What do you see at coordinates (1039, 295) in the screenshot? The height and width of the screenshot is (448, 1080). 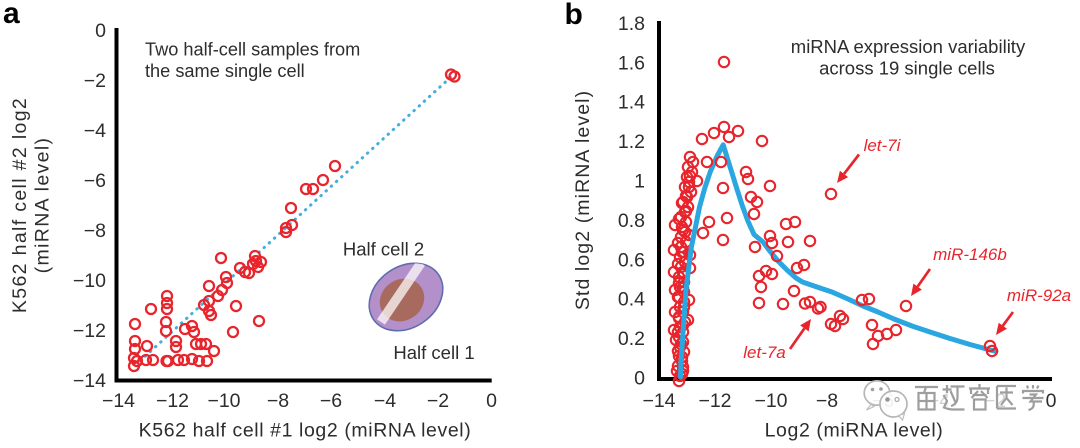 I see `svg-text: miR-92a` at bounding box center [1039, 295].